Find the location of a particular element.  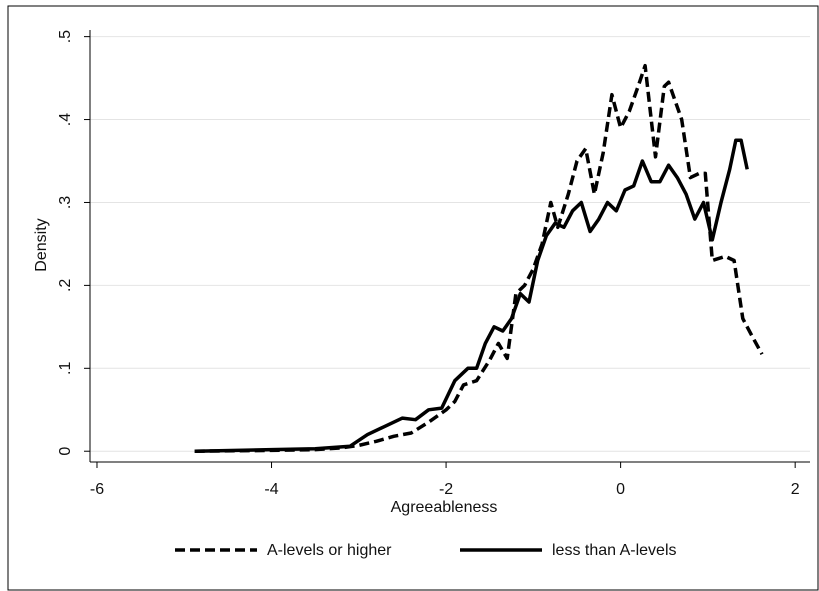

x-tick-label: -6 is located at coordinates (97, 489).